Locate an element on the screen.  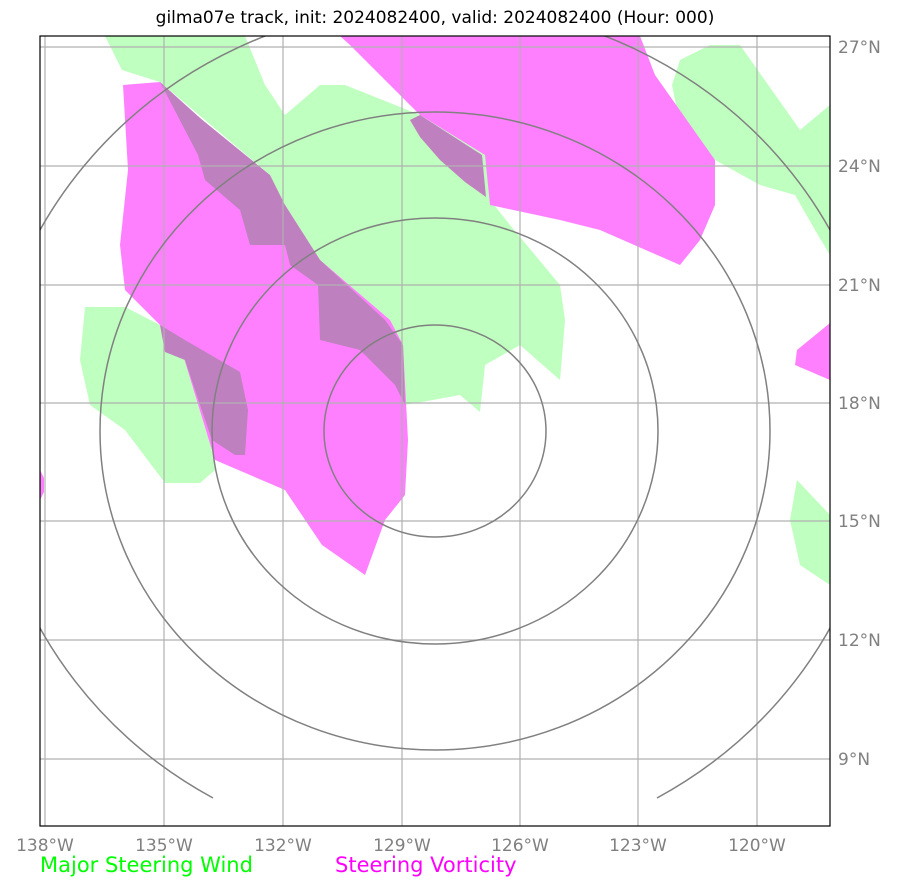
lat-label-12n: 12°N is located at coordinates (859, 641).